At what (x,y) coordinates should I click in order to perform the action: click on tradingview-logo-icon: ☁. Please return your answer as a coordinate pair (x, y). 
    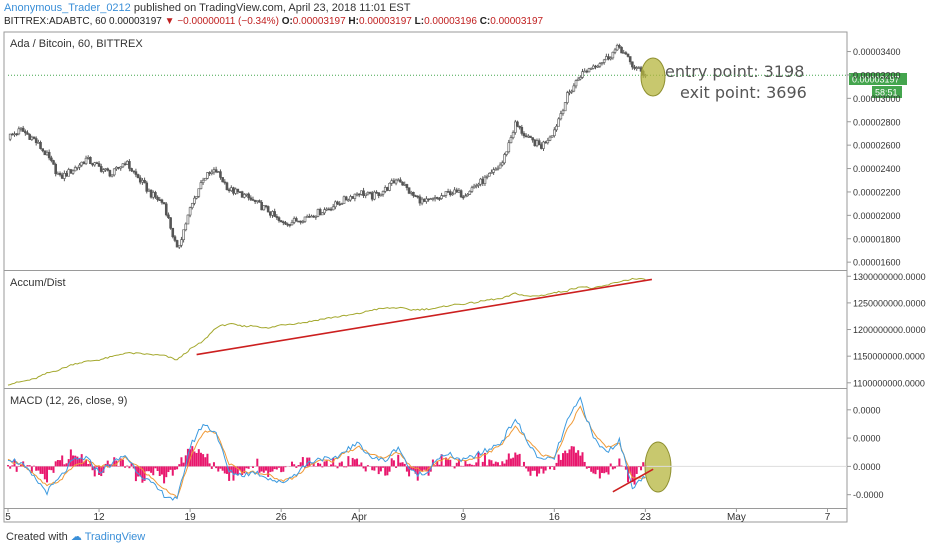
    Looking at the image, I should click on (76, 537).